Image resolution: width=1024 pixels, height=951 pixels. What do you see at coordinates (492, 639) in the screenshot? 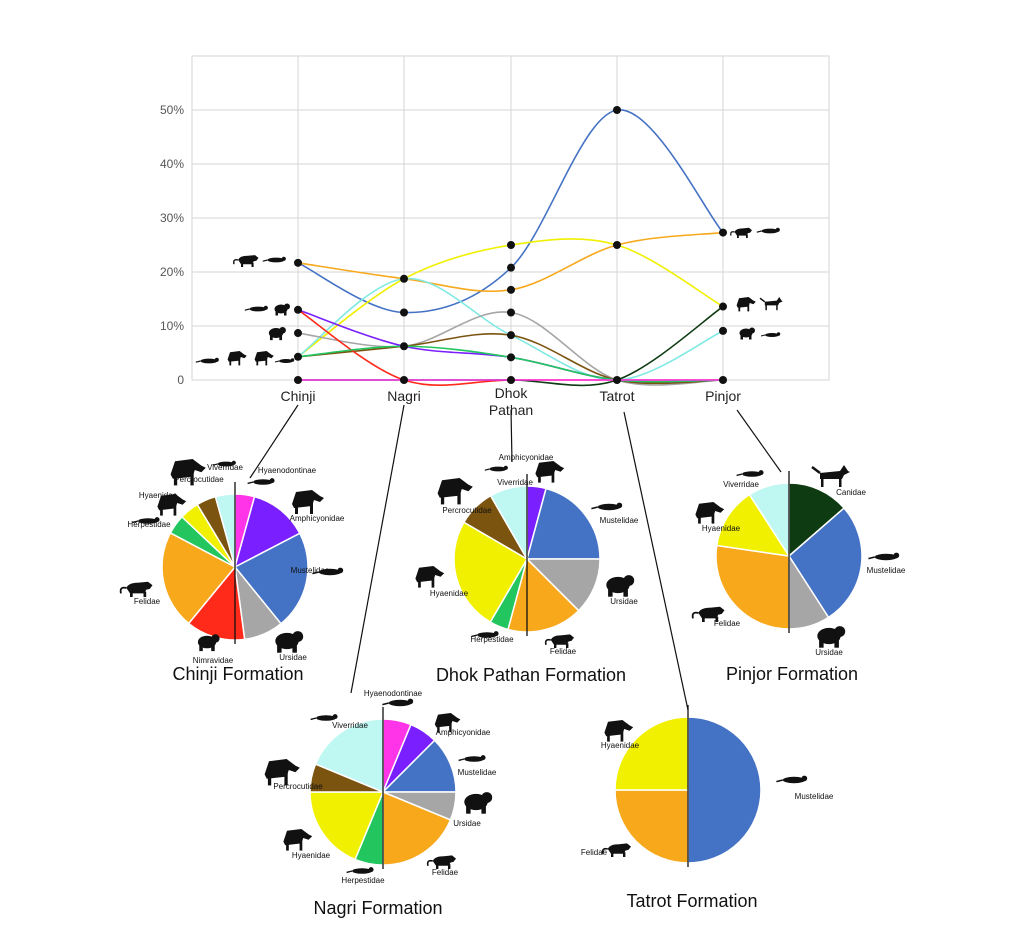
I see `pie-slice-label: Herpestidae` at bounding box center [492, 639].